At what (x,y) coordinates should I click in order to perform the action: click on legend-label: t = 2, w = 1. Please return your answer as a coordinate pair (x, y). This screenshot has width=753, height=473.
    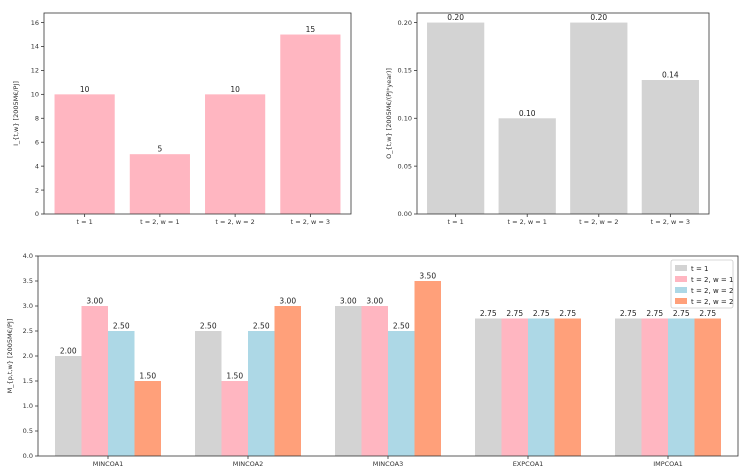
    Looking at the image, I should click on (712, 280).